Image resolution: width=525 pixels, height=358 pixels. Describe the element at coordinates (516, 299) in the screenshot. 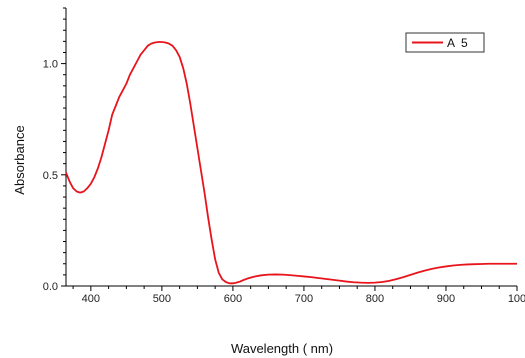

I see `x-tick-label: 100` at that location.